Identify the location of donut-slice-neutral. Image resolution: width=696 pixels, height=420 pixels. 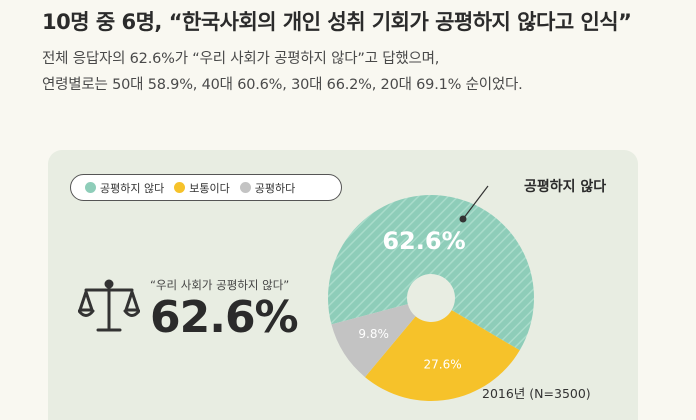
(442, 355).